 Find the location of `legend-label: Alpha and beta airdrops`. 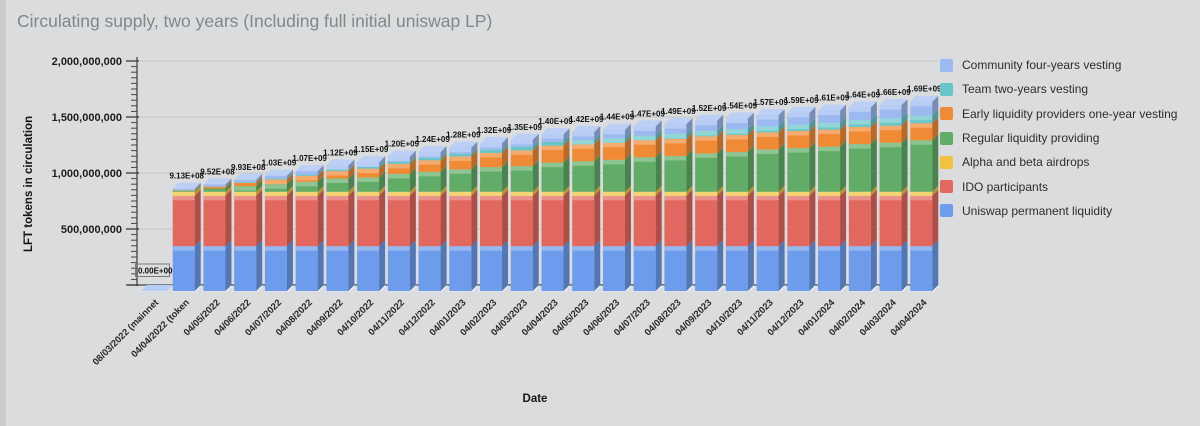

legend-label: Alpha and beta airdrops is located at coordinates (1026, 162).